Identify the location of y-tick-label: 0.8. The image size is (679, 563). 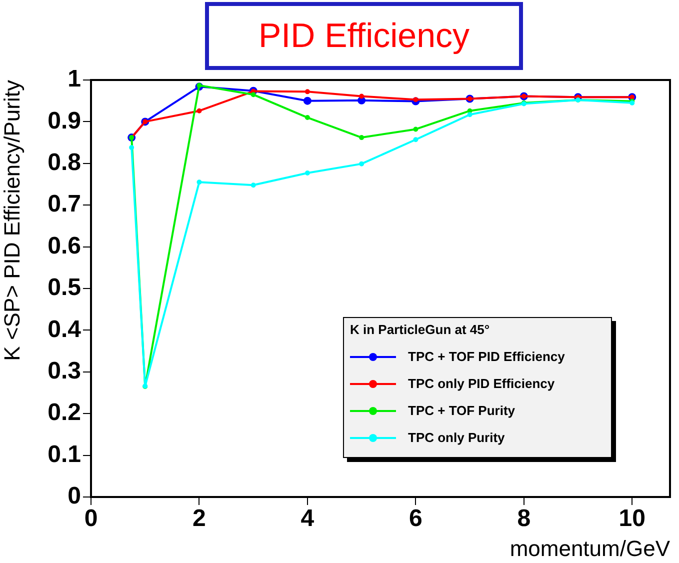
(64, 162).